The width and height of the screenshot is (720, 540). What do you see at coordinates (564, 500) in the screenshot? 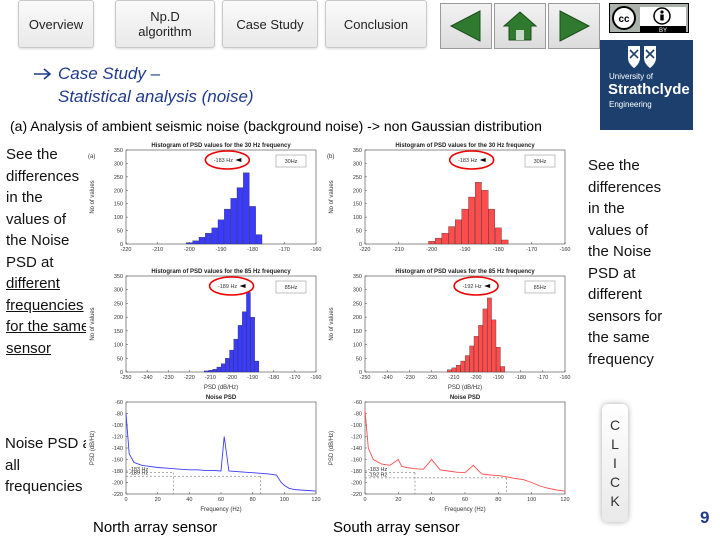
I see `x-tick-label: 120` at bounding box center [564, 500].